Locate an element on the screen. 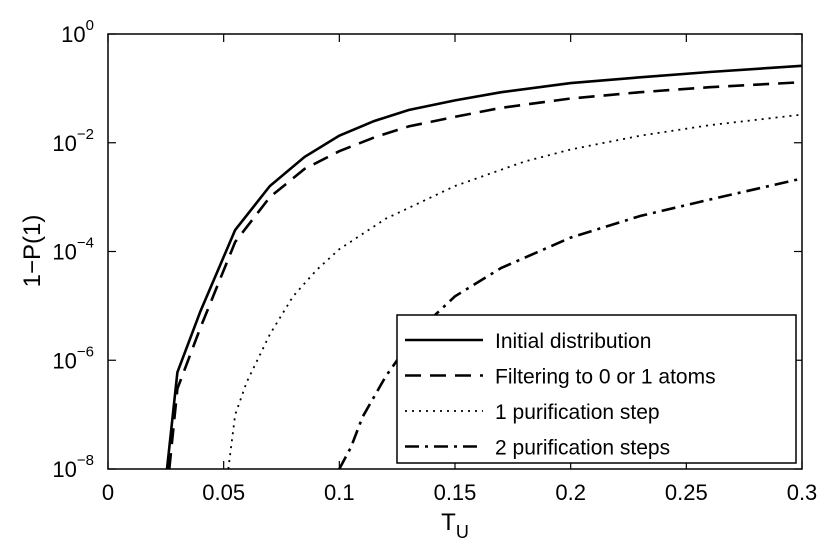 This screenshot has width=830, height=544. legend-label-1: Initial distribution is located at coordinates (573, 341).